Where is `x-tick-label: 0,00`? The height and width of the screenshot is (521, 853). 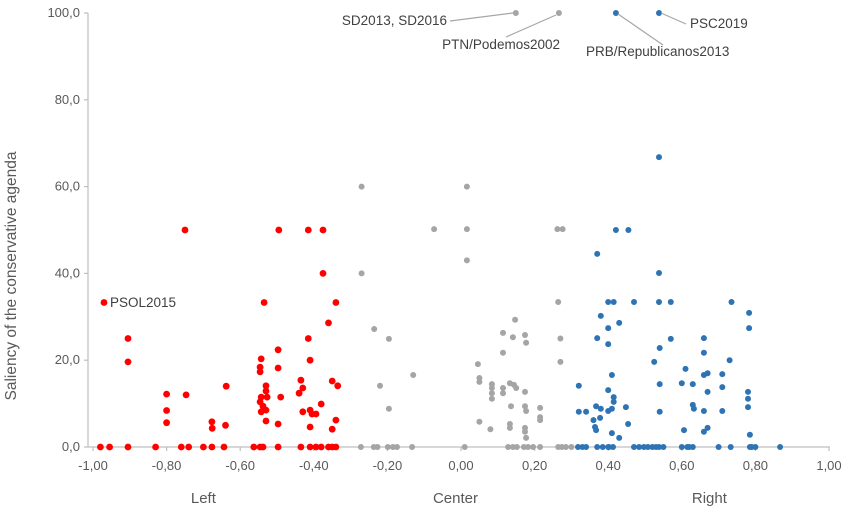 x-tick-label: 0,00 is located at coordinates (460, 465).